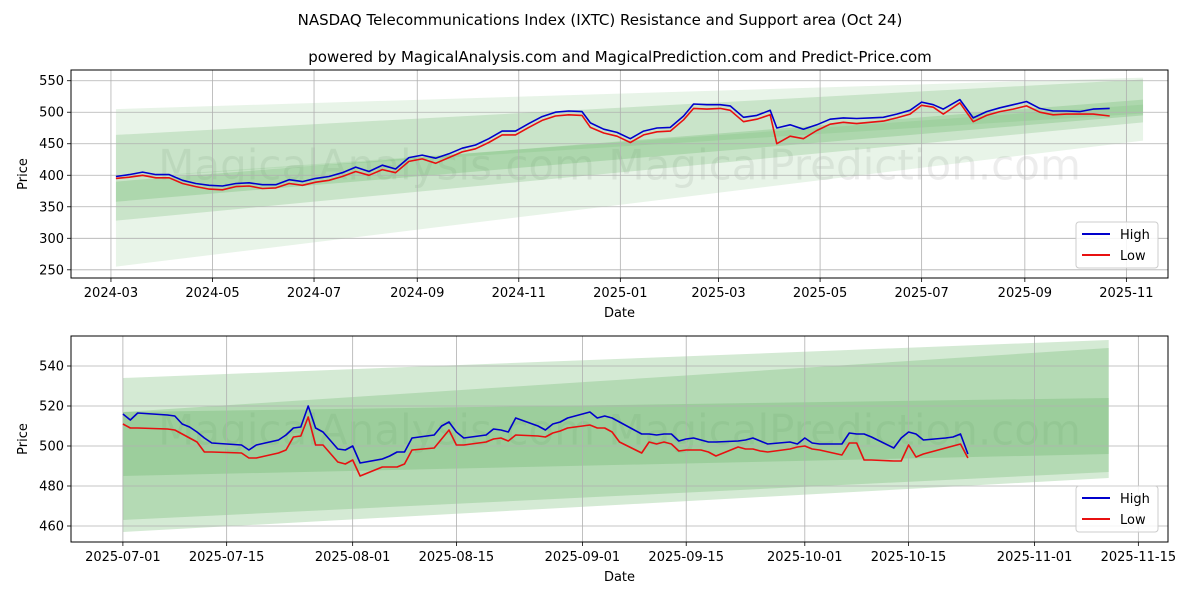 The image size is (1200, 600). What do you see at coordinates (1035, 557) in the screenshot?
I see `x-tick-label: 2025-11-01` at bounding box center [1035, 557].